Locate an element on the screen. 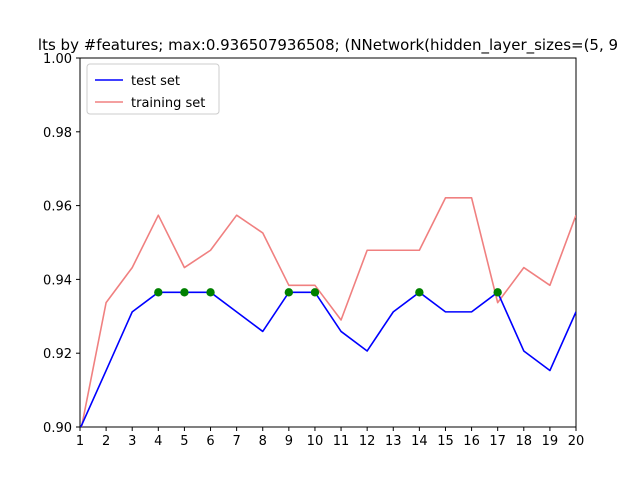  legend-label: training set is located at coordinates (168, 103).